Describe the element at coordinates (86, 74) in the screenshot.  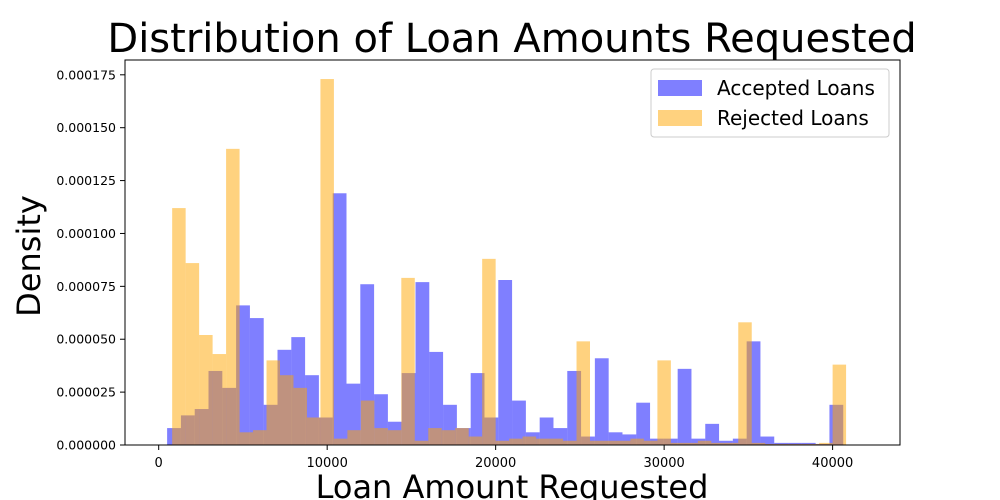
I see `y-tick-label: 0.000175` at that location.